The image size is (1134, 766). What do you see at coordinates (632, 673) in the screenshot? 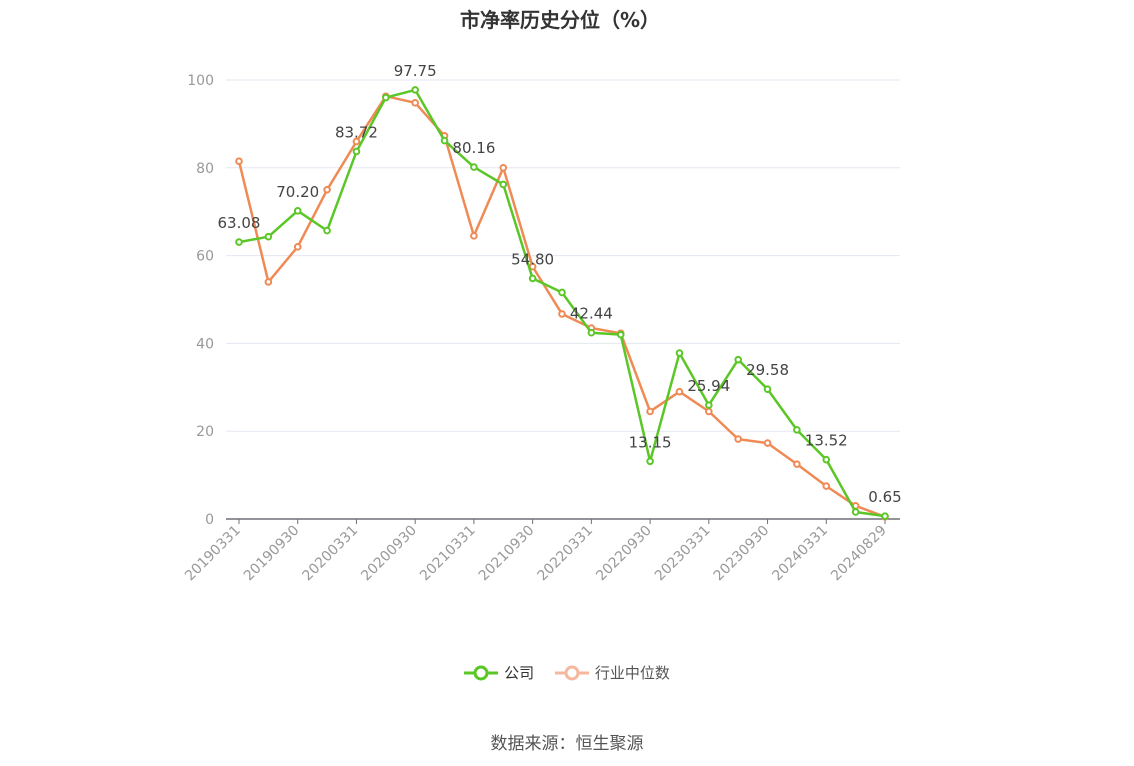
I see `legend-label-industry-median: 行业中位数` at bounding box center [632, 673].